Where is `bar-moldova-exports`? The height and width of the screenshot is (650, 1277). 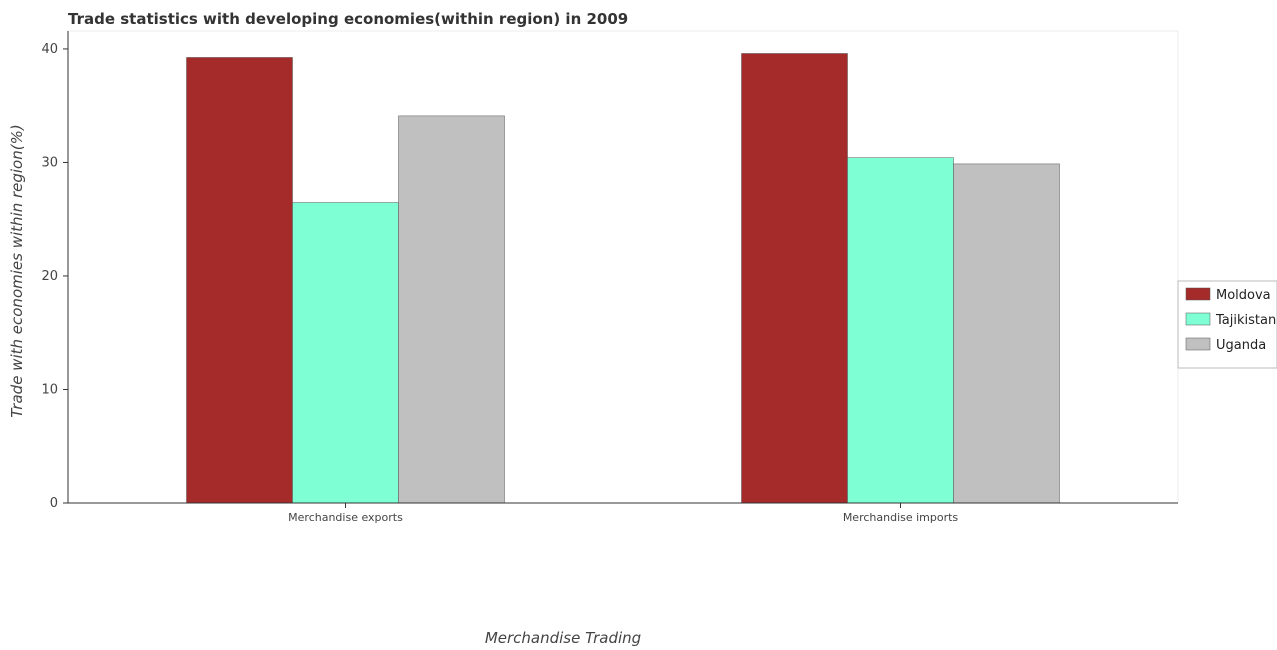
bar-moldova-exports is located at coordinates (239, 280).